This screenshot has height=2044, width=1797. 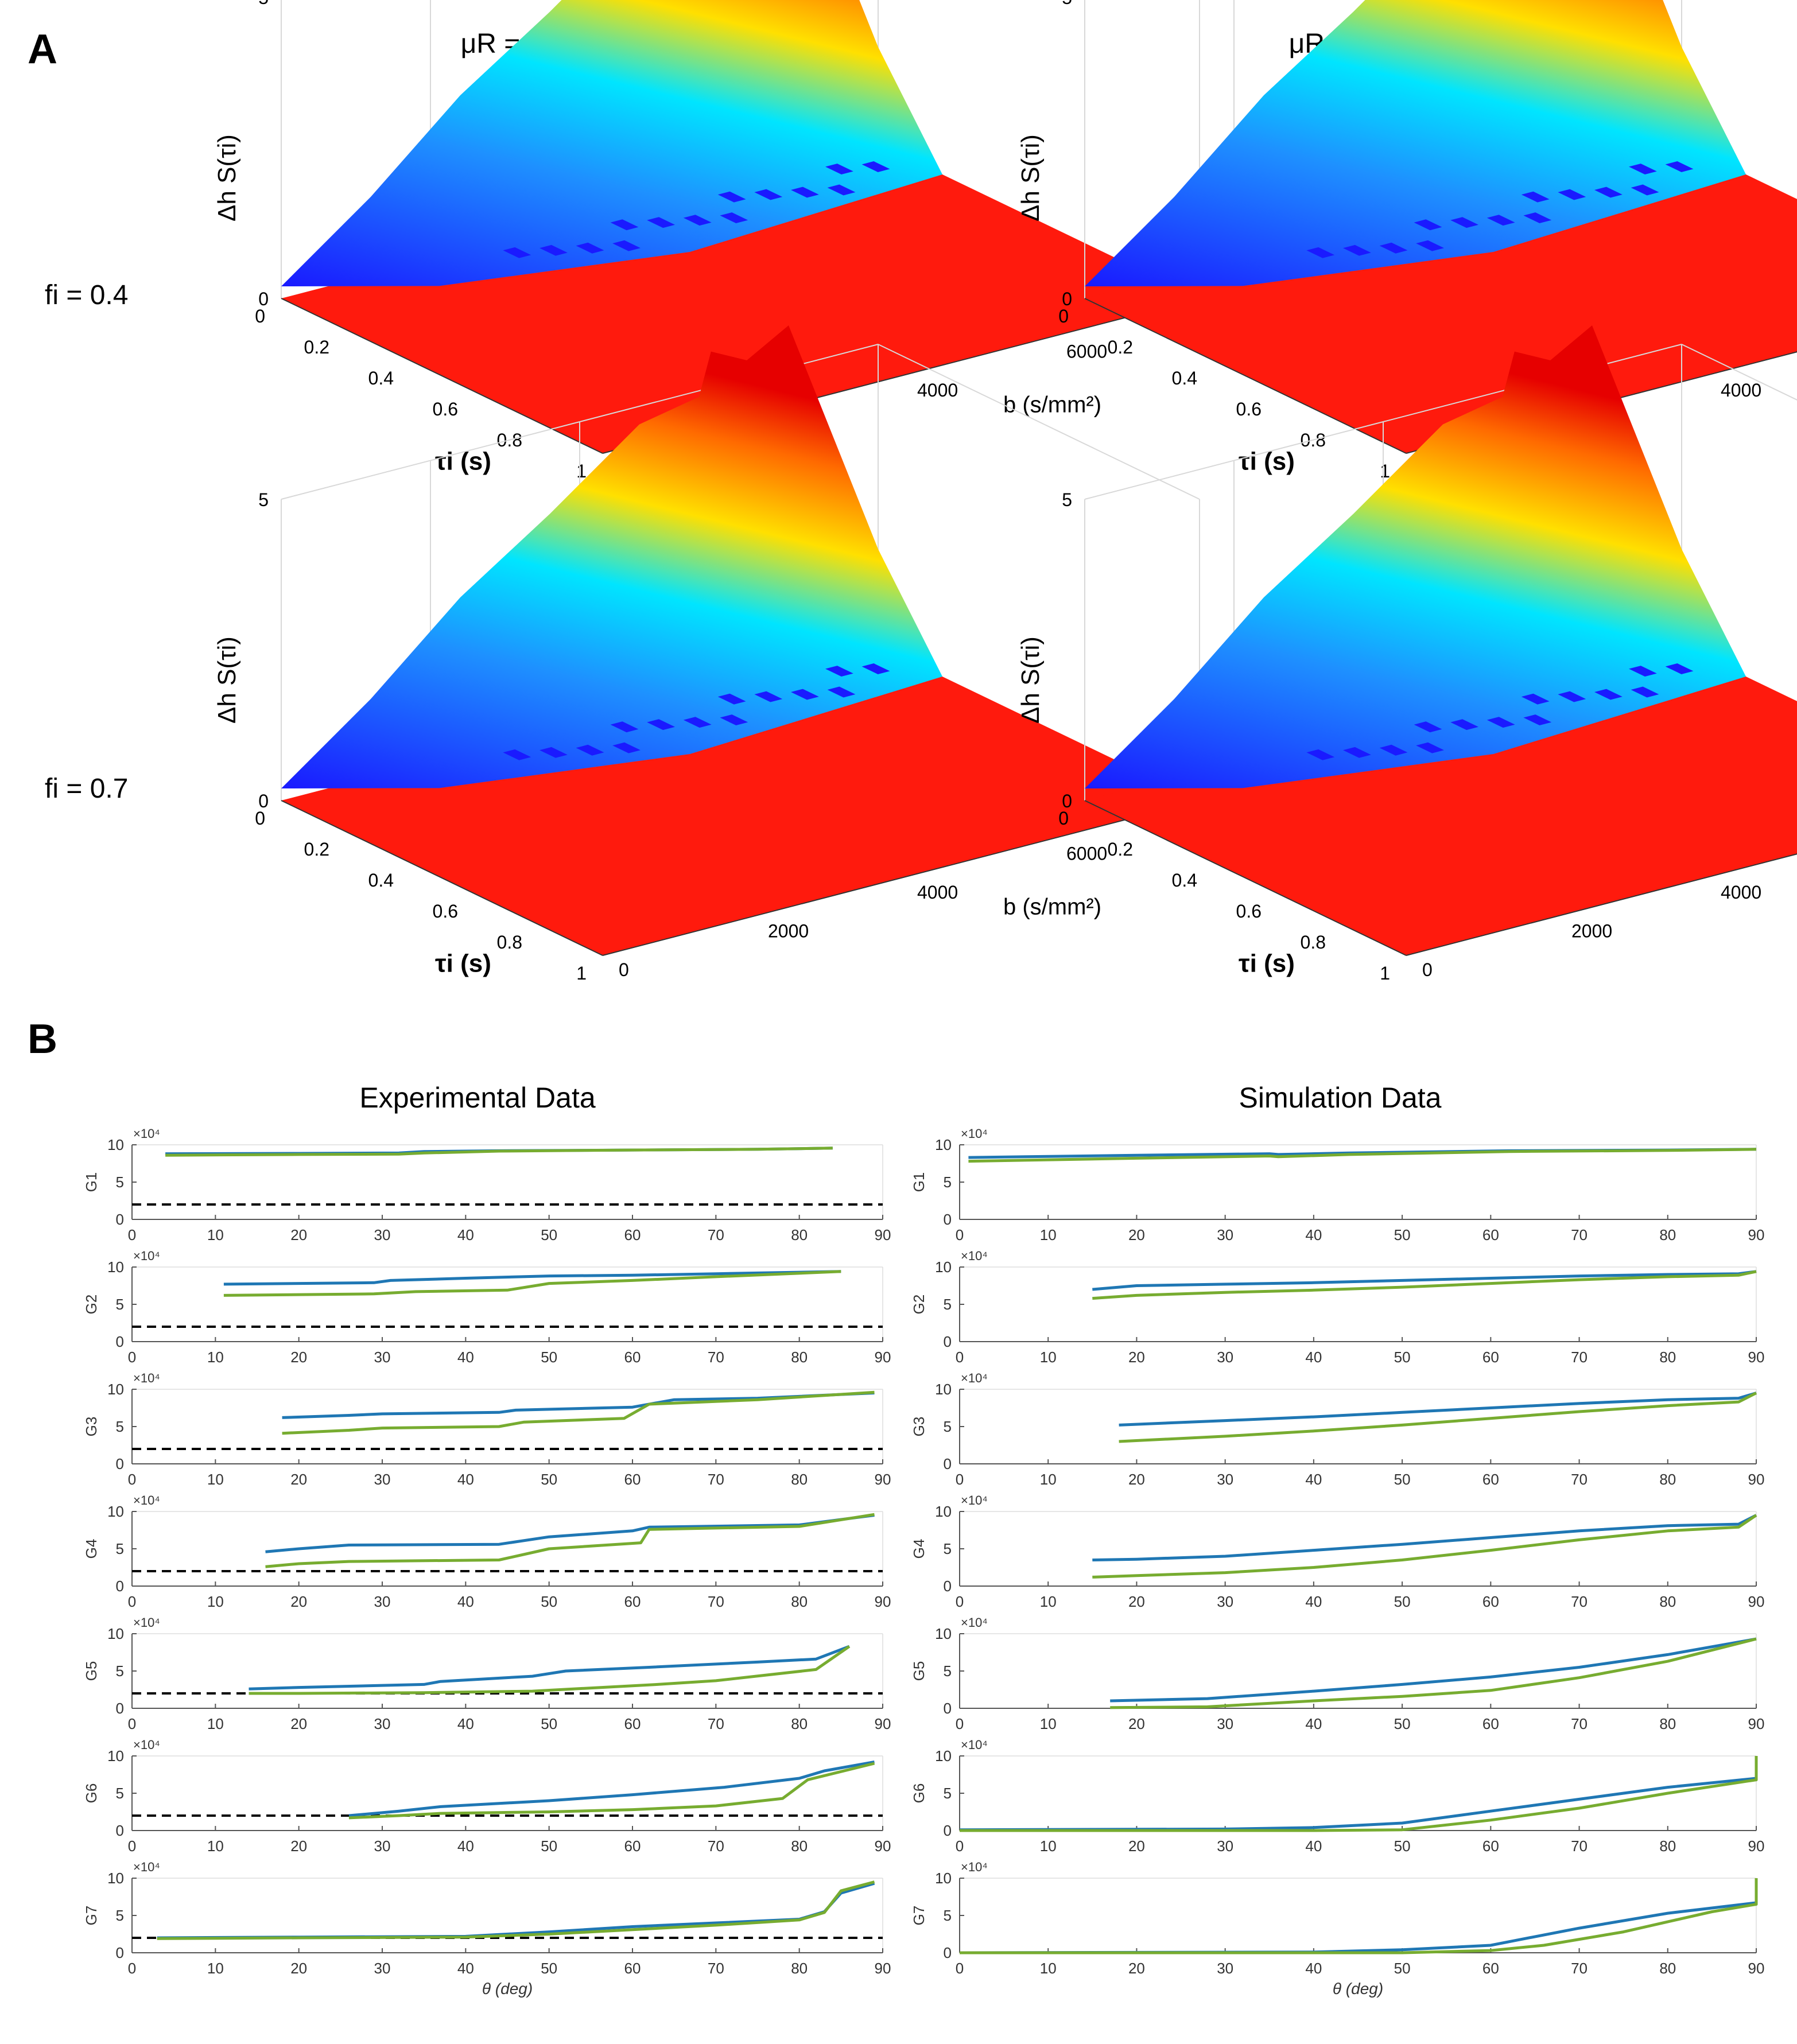 I want to click on y-axis-label: G2, so click(x=918, y=1305).